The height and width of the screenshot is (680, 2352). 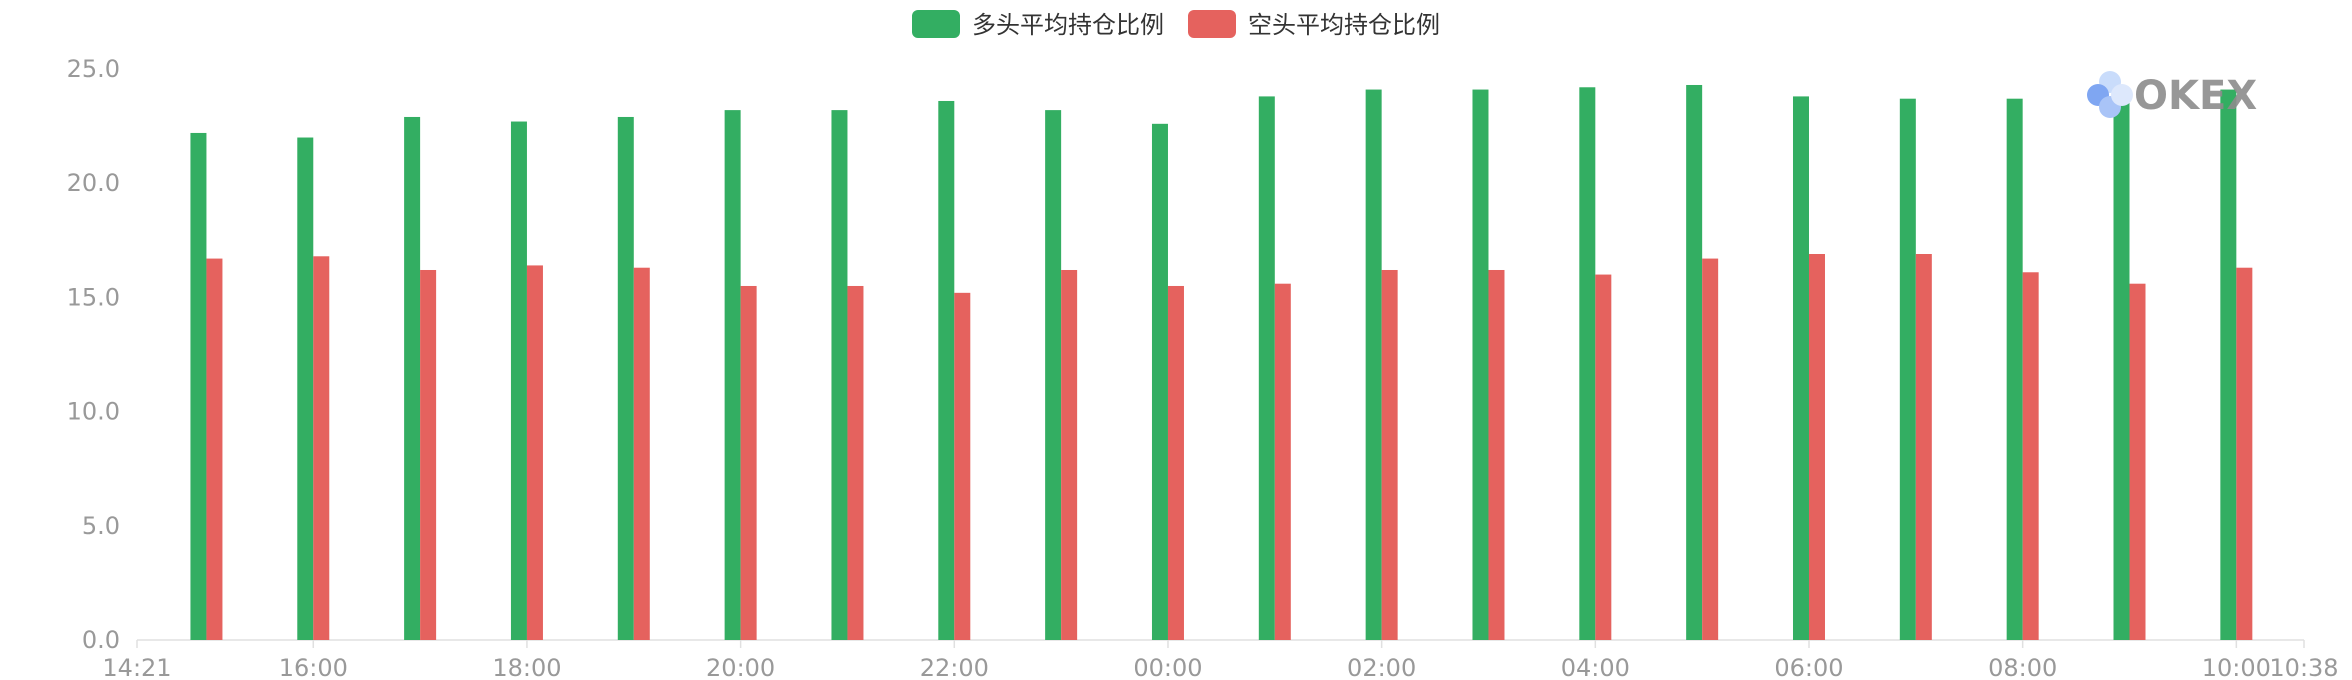 I want to click on x-tick-label: 22:00, so click(x=954, y=667).